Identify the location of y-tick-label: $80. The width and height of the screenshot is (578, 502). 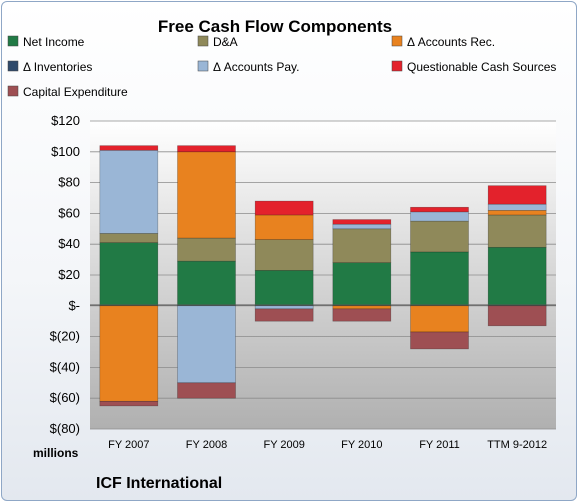
(69, 182).